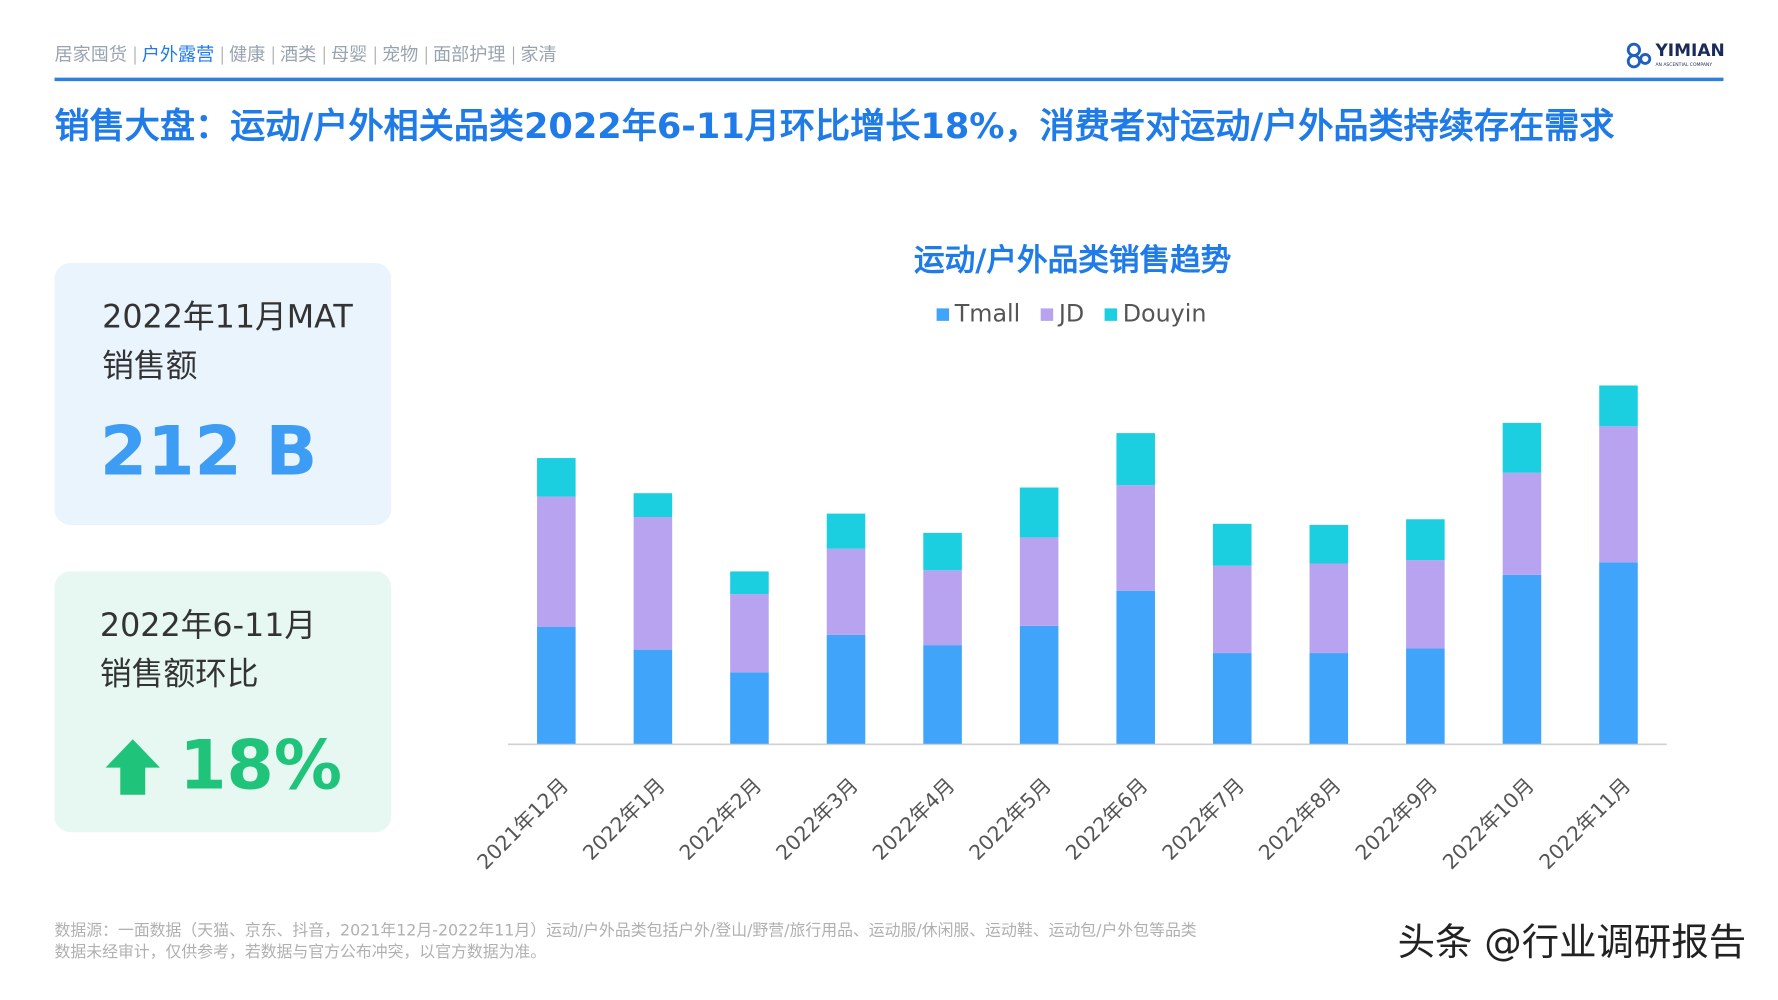 This screenshot has width=1778, height=1000. Describe the element at coordinates (260, 765) in the screenshot. I see `card-value: 18%` at that location.